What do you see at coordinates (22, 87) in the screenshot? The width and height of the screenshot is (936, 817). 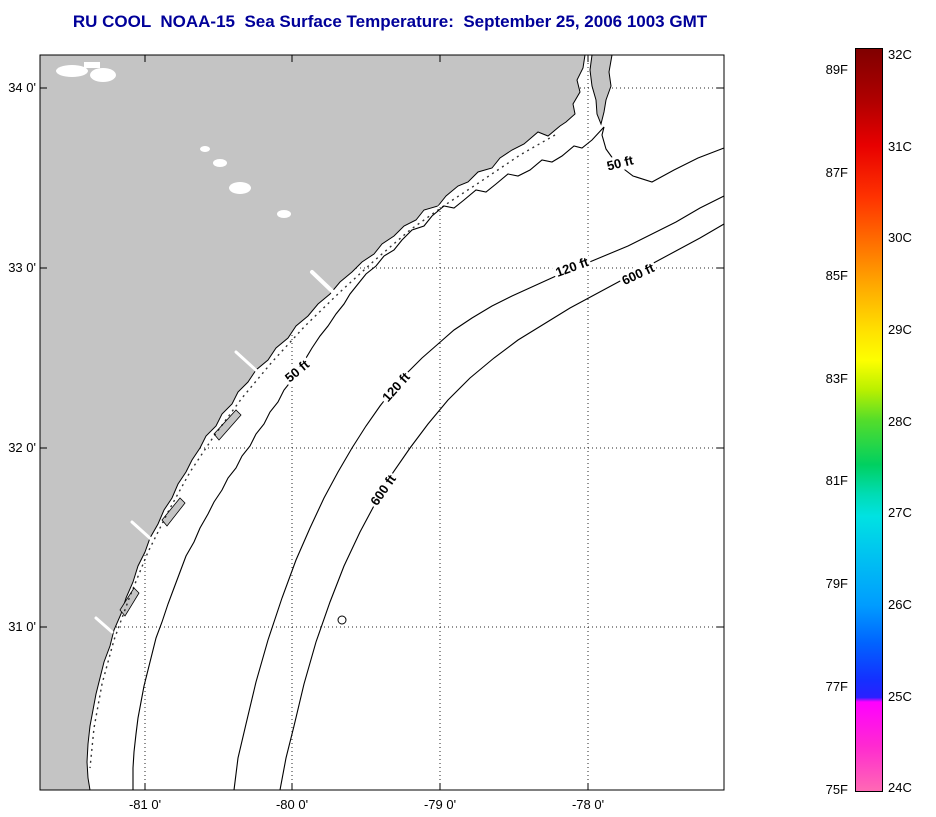 I see `y-tick-34: 34 0'` at bounding box center [22, 87].